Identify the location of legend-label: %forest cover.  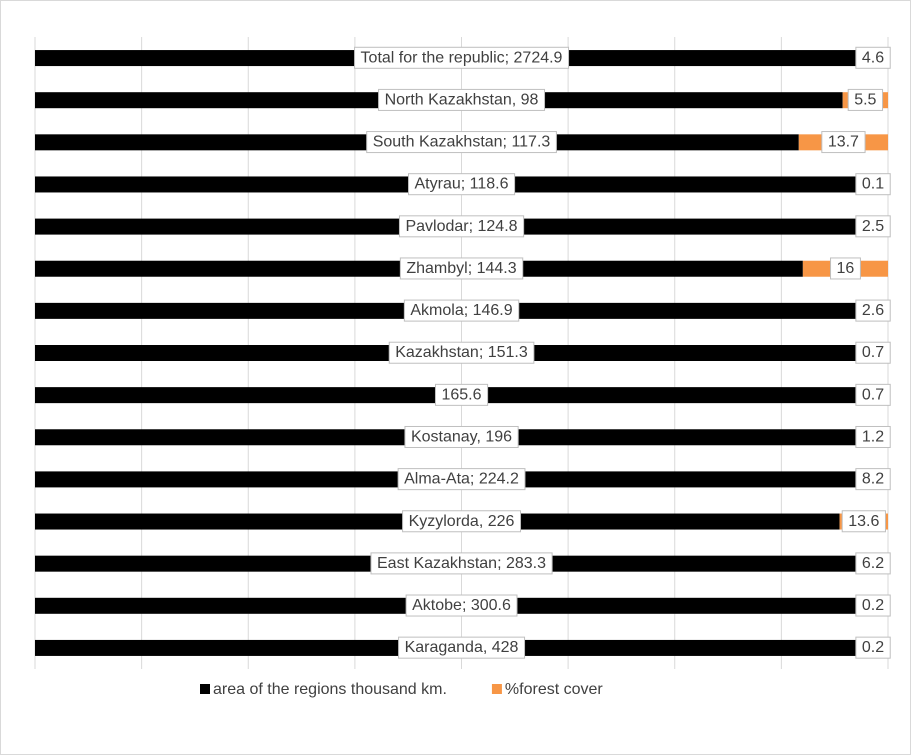
(554, 689).